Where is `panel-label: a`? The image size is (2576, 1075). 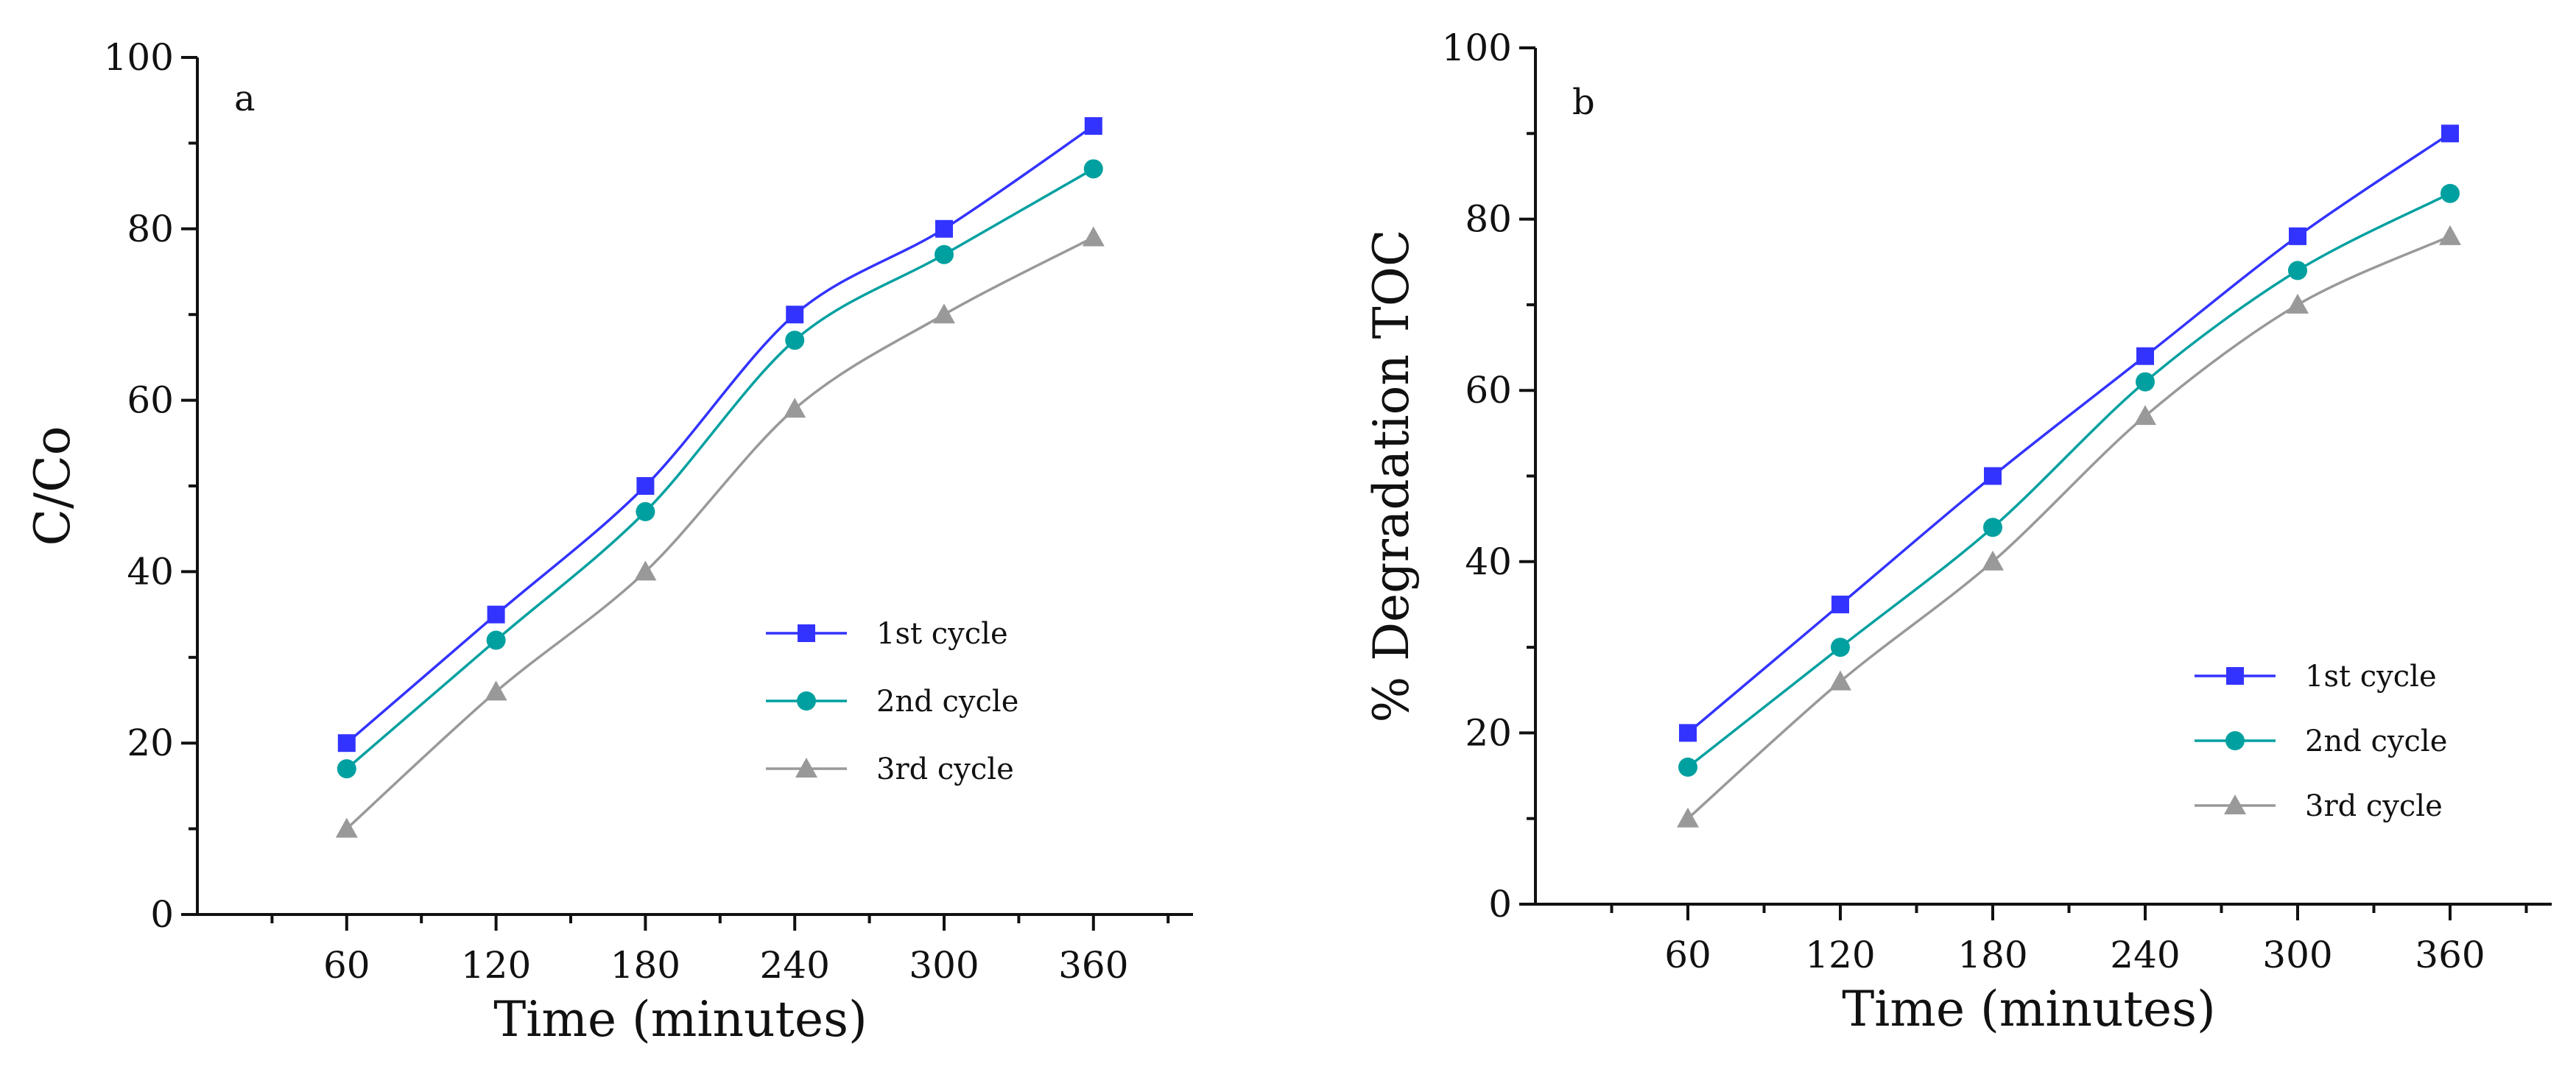 panel-label: a is located at coordinates (245, 98).